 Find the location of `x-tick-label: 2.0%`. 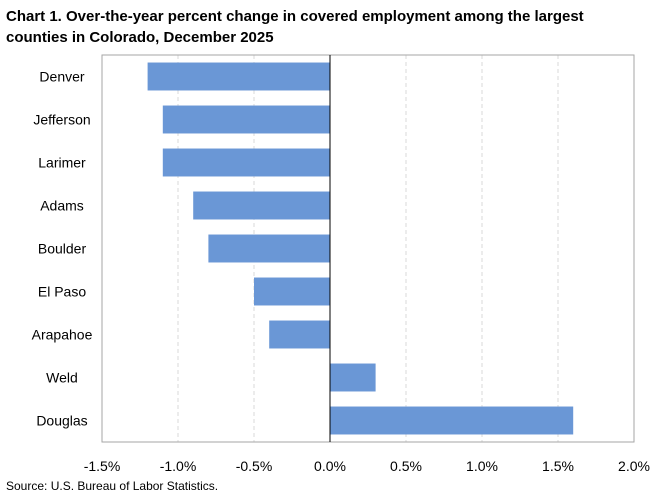

x-tick-label: 2.0% is located at coordinates (634, 466).